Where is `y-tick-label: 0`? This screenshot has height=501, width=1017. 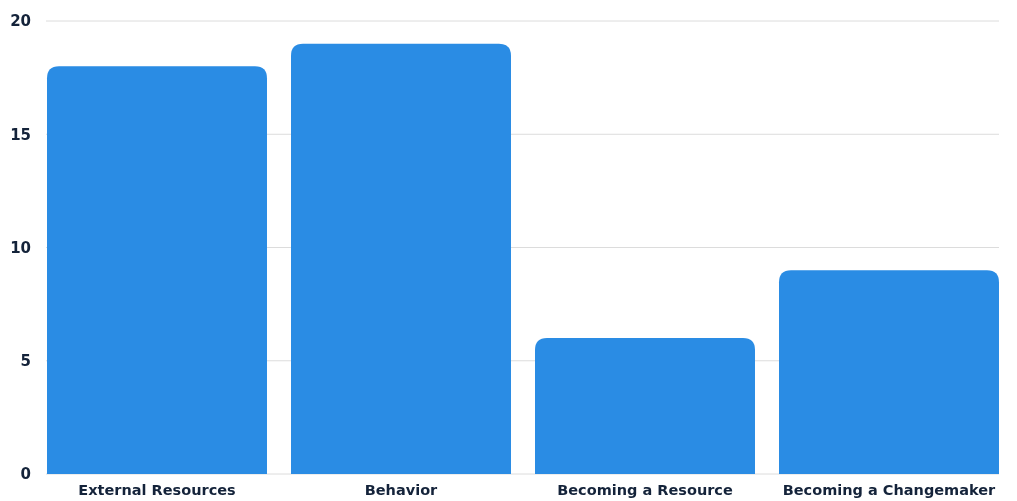 y-tick-label: 0 is located at coordinates (25, 474).